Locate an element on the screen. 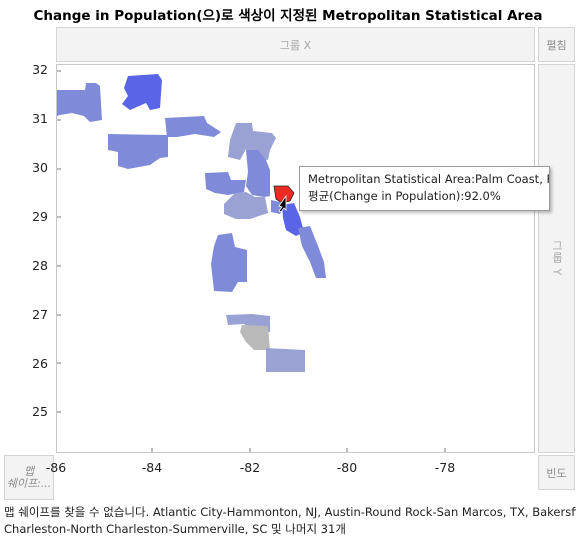 The height and width of the screenshot is (538, 576). x-tick-label: -78 is located at coordinates (445, 467).